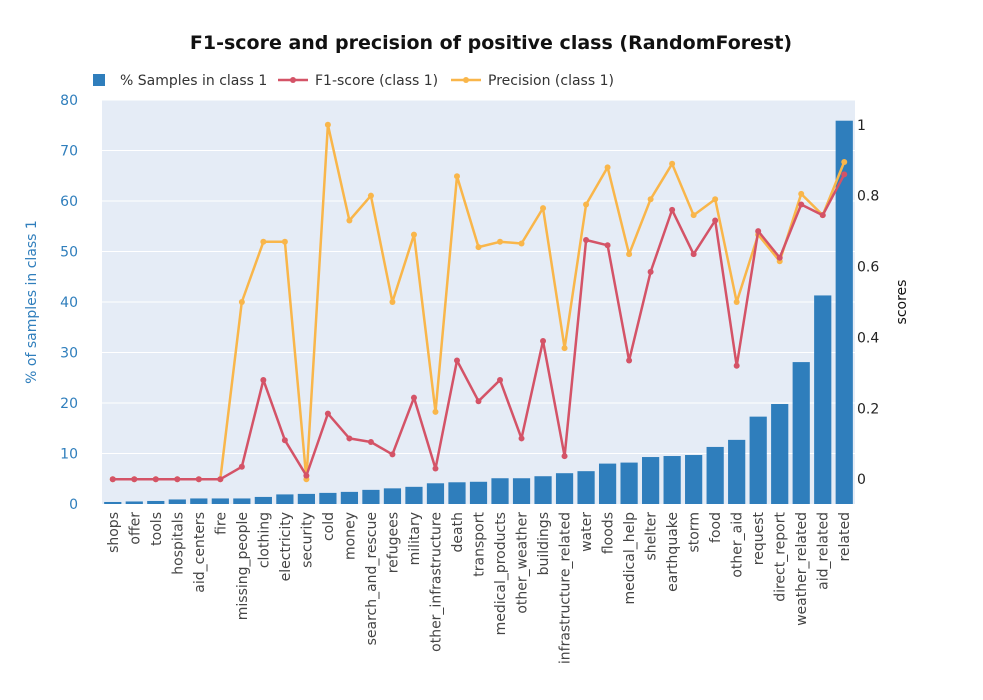 The image size is (983, 700). What do you see at coordinates (264, 540) in the screenshot?
I see `x-tick-label: clothing` at bounding box center [264, 540].